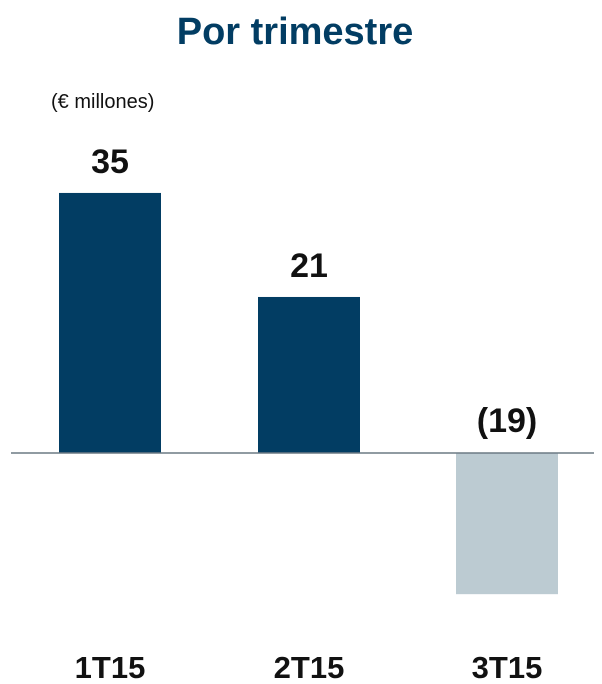  I want to click on bar-1t15, so click(110, 322).